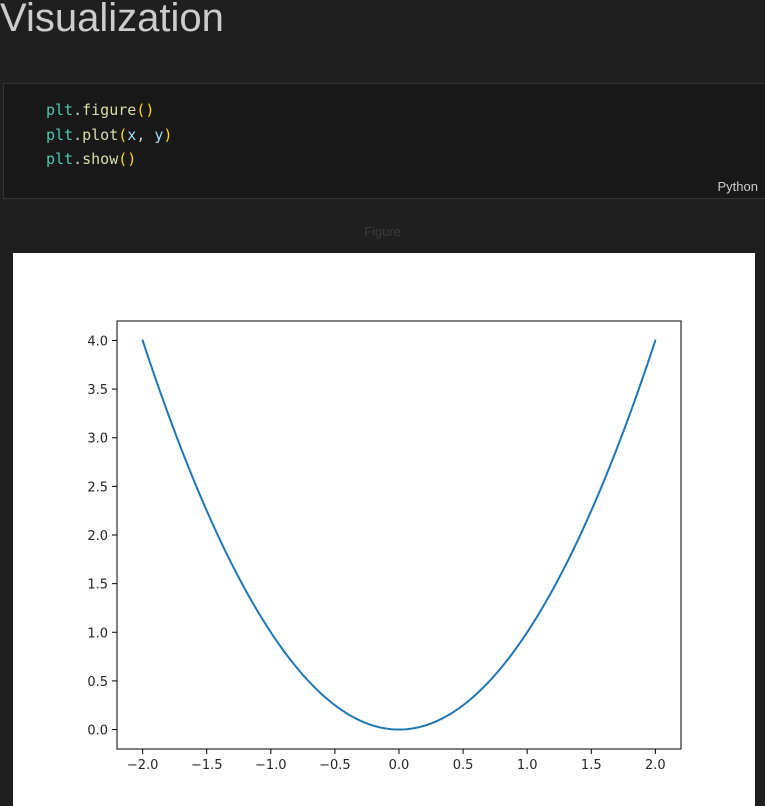  Describe the element at coordinates (97, 682) in the screenshot. I see `y-tick-label: 0.5` at that location.